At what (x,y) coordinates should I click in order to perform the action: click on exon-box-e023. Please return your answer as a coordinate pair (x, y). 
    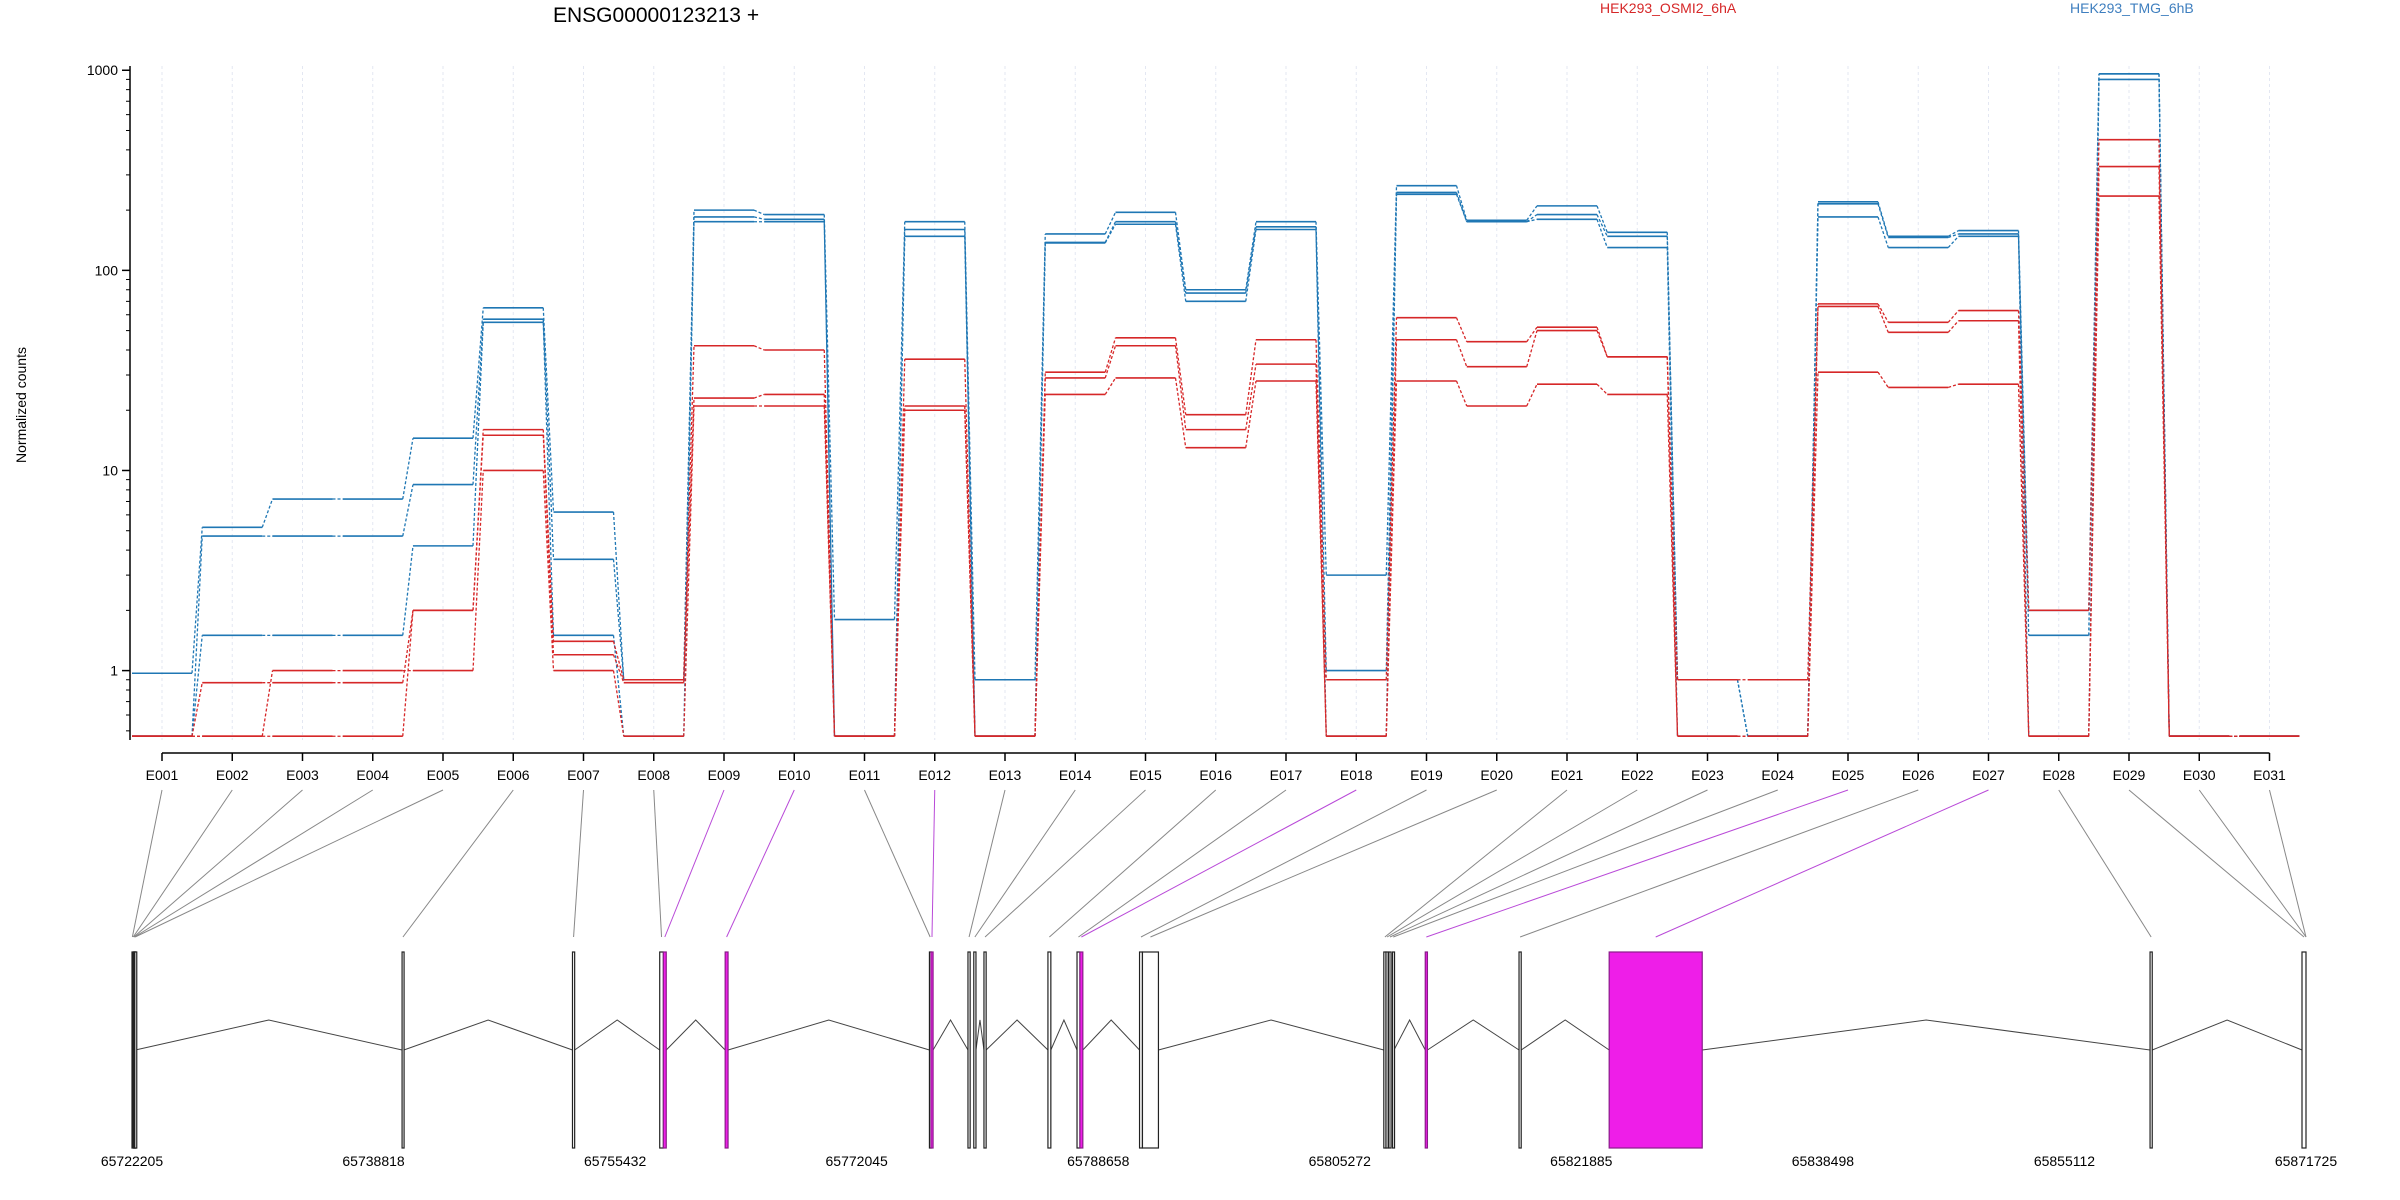
    Looking at the image, I should click on (1390, 1050).